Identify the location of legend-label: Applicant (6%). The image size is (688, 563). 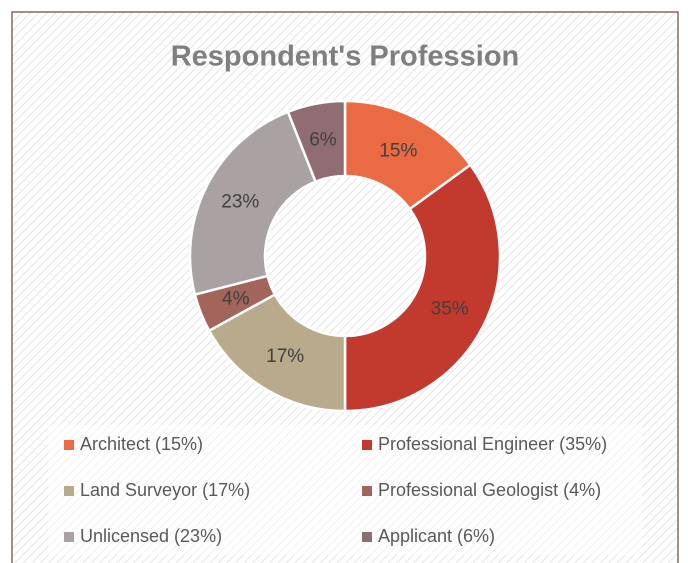
(436, 536).